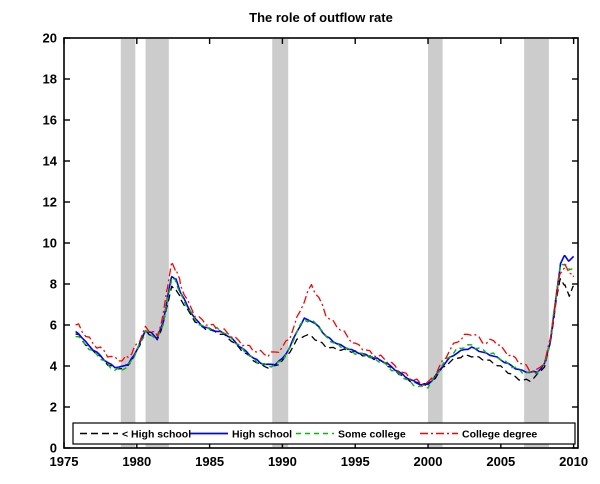  I want to click on x-tick-label: 1975, so click(64, 461).